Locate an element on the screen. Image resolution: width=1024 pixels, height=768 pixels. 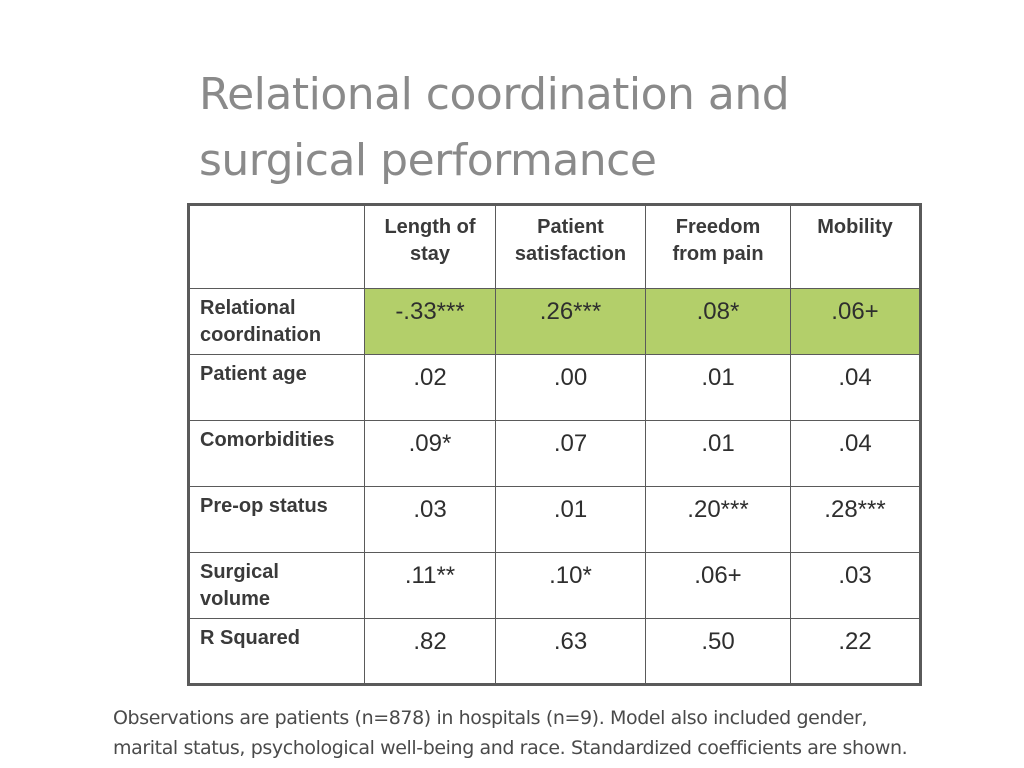
row-label: Surgical volume is located at coordinates (276, 585).